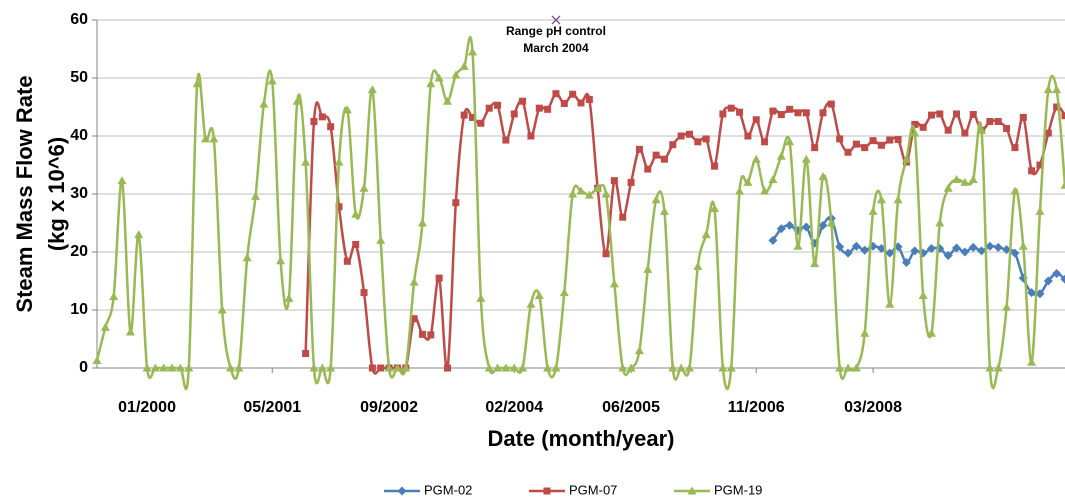 The width and height of the screenshot is (1065, 501). What do you see at coordinates (580, 438) in the screenshot?
I see `x-axis-title: Date (month/year)` at bounding box center [580, 438].